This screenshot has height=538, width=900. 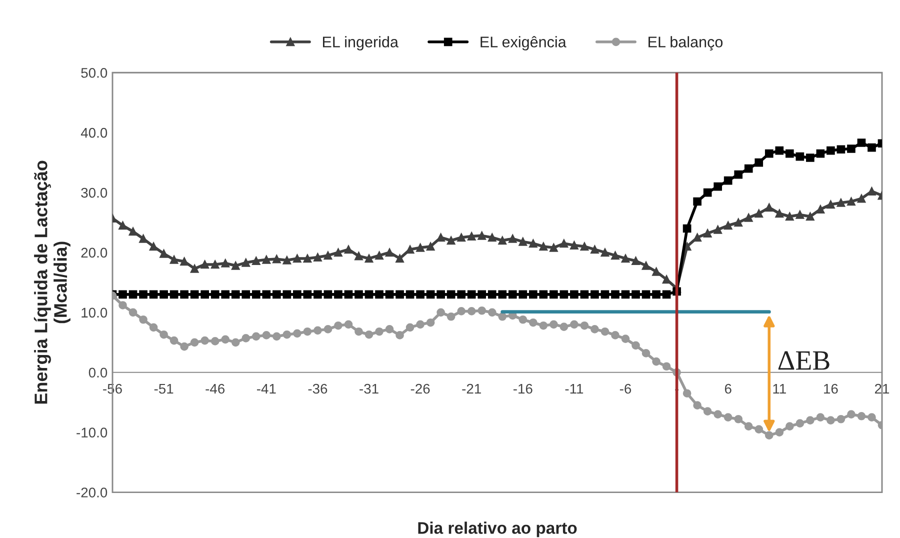 What do you see at coordinates (266, 389) in the screenshot?
I see `x-tick-label: -41` at bounding box center [266, 389].